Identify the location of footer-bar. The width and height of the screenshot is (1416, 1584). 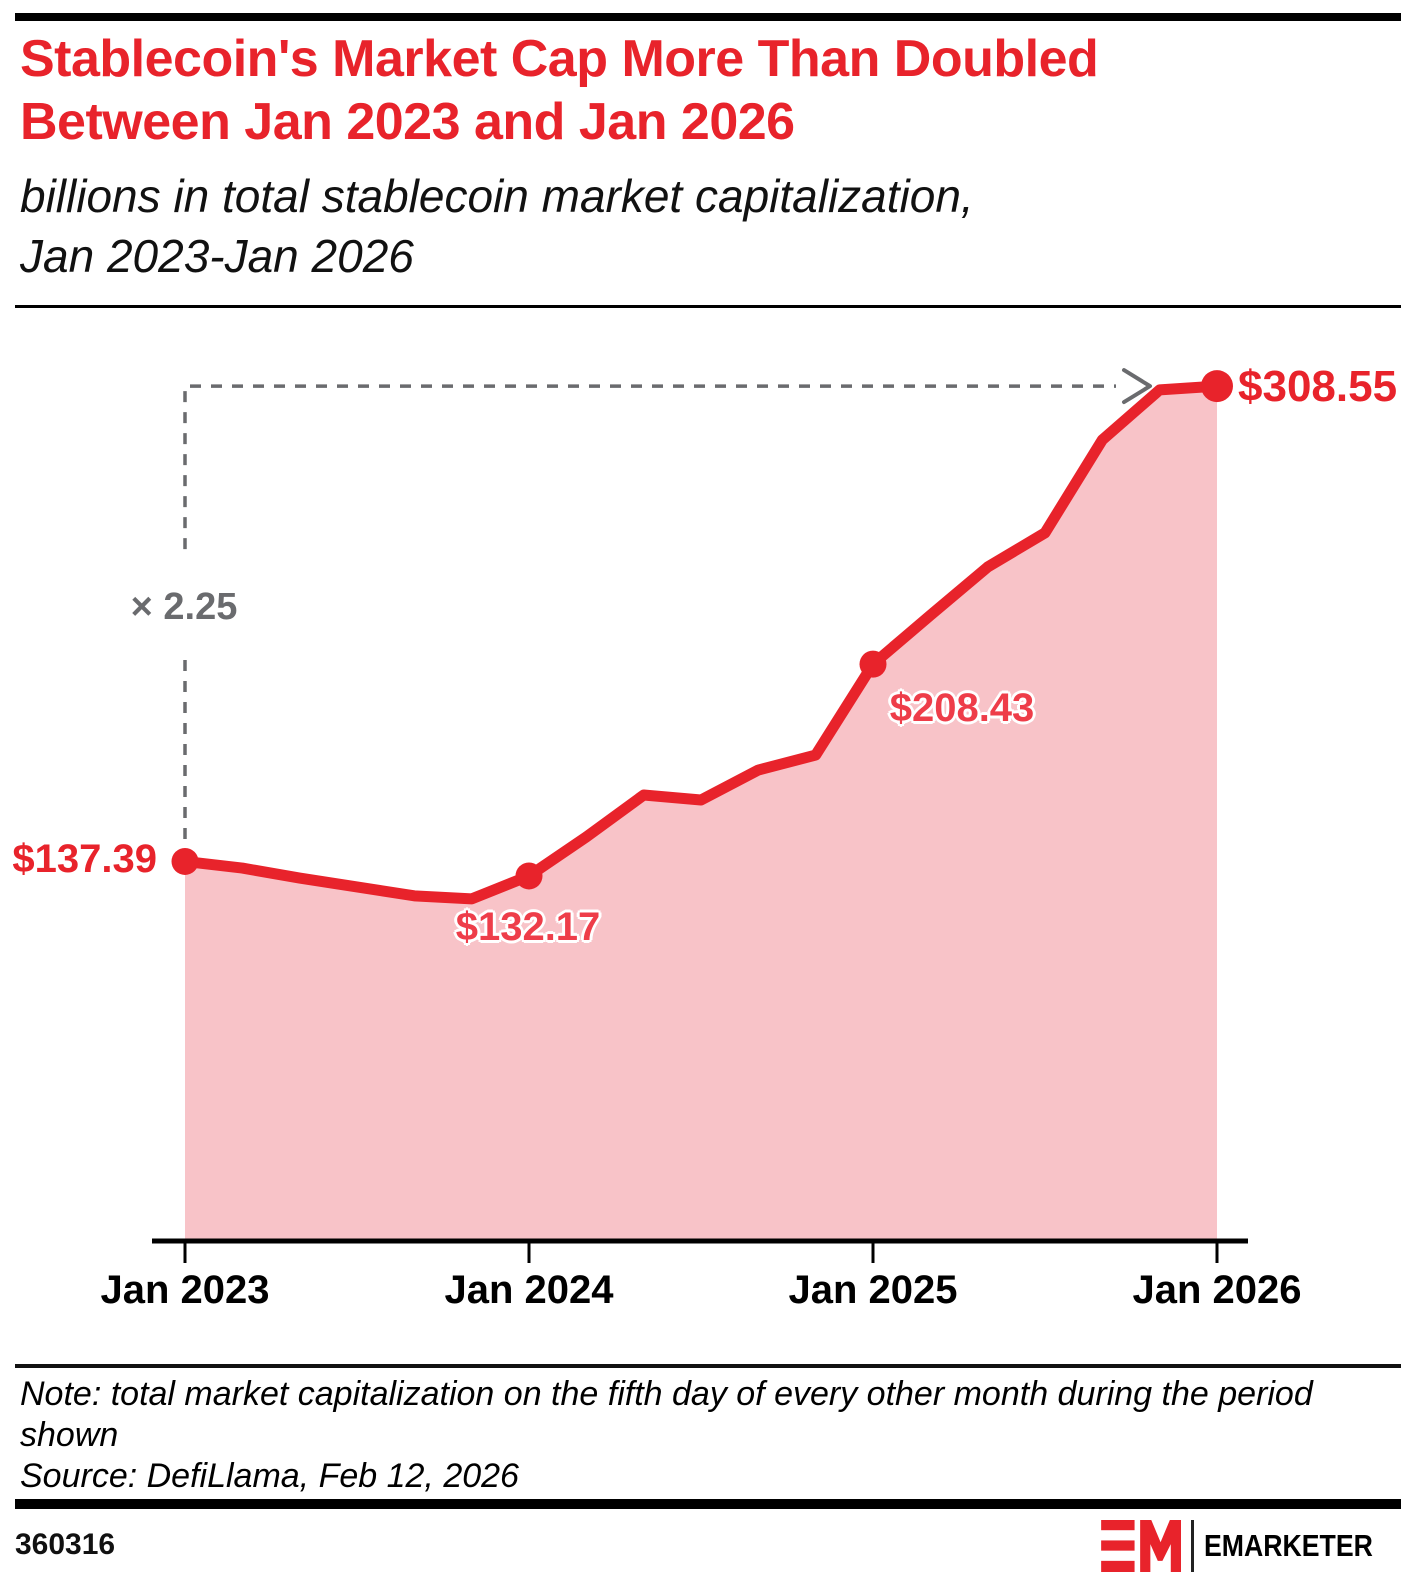
(708, 1504).